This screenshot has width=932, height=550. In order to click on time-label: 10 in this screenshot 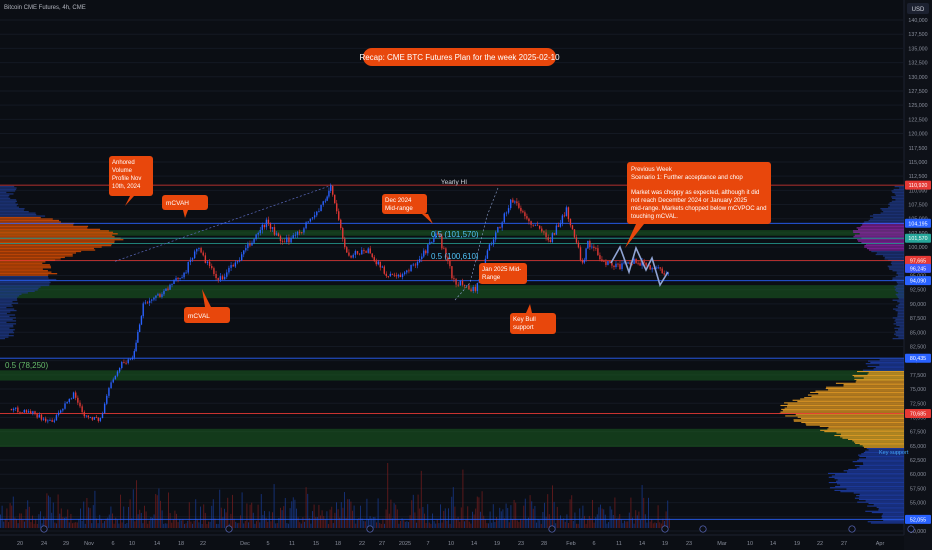, I will do `click(451, 544)`.